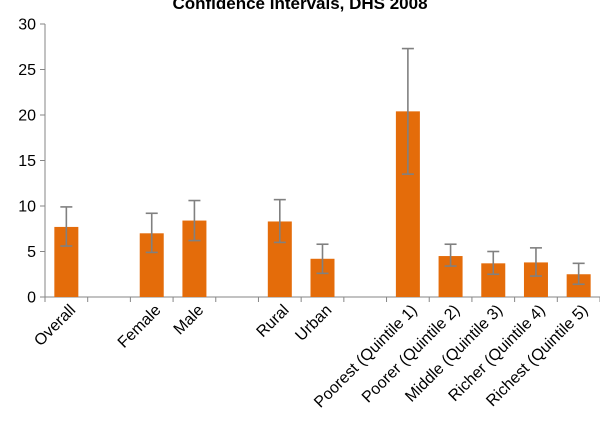  What do you see at coordinates (31, 298) in the screenshot?
I see `y-tick-label: 0` at bounding box center [31, 298].